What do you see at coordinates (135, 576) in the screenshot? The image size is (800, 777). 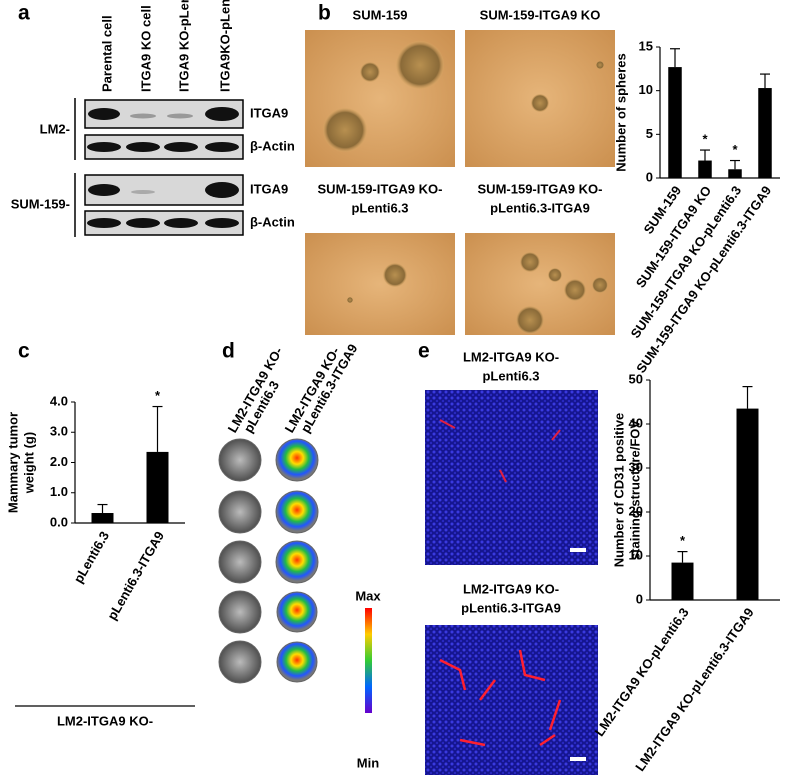 I see `x-tick-label: pLenti6.3-ITGA9` at bounding box center [135, 576].